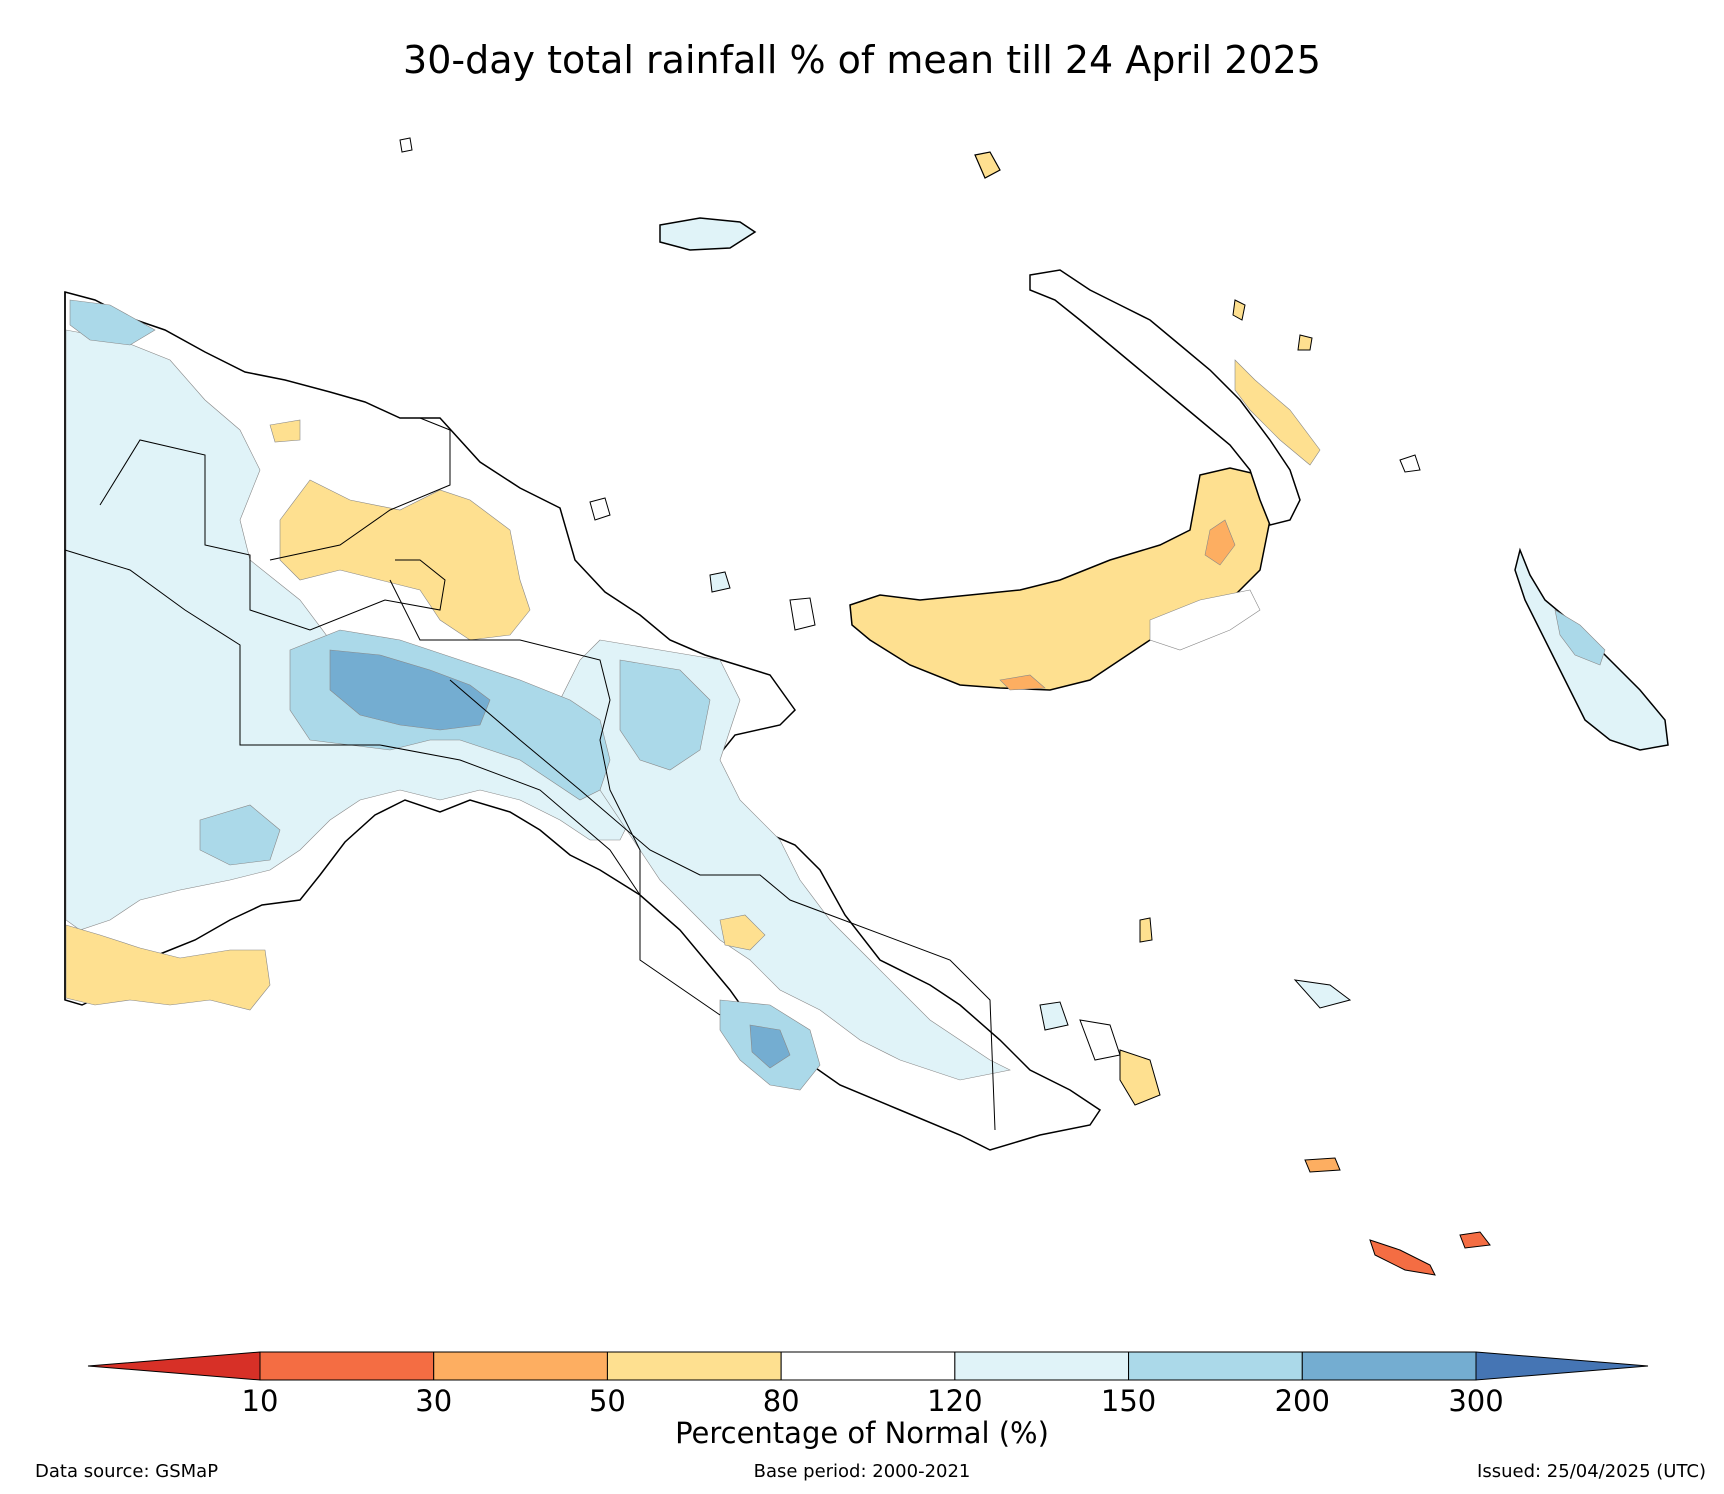 Image resolution: width=1724 pixels, height=1494 pixels. Describe the element at coordinates (112, 322) in the screenshot. I see `zone-150-200-north` at that location.